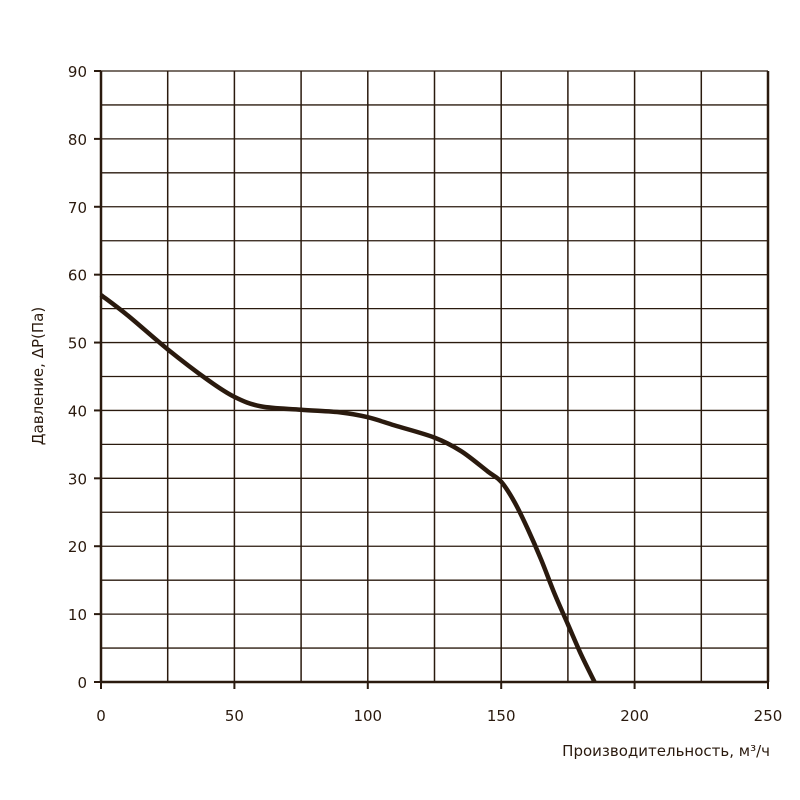  What do you see at coordinates (77, 344) in the screenshot?
I see `y-tick-label: 50` at bounding box center [77, 344].